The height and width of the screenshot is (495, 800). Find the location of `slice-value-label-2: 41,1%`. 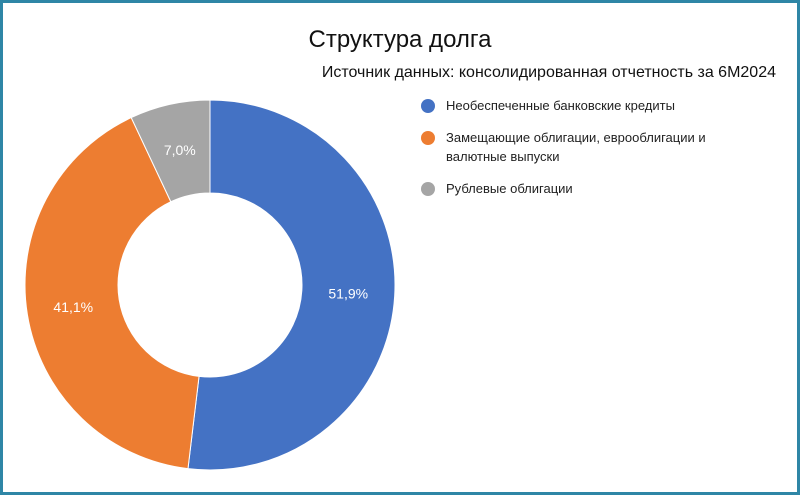

slice-value-label-2: 41,1% is located at coordinates (73, 307).